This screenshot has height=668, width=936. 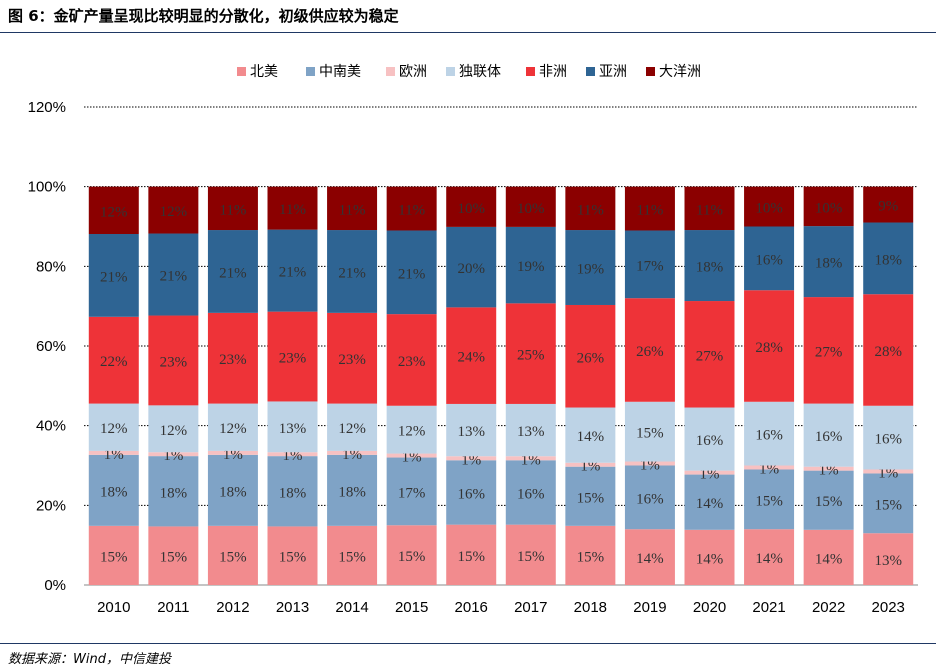 What do you see at coordinates (413, 72) in the screenshot?
I see `legend-label: 欧洲` at bounding box center [413, 72].